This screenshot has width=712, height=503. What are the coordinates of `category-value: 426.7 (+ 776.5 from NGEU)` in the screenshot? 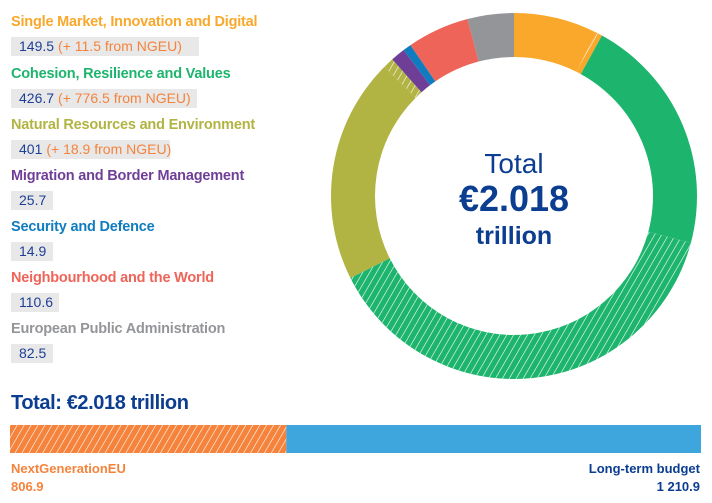 It's located at (104, 98).